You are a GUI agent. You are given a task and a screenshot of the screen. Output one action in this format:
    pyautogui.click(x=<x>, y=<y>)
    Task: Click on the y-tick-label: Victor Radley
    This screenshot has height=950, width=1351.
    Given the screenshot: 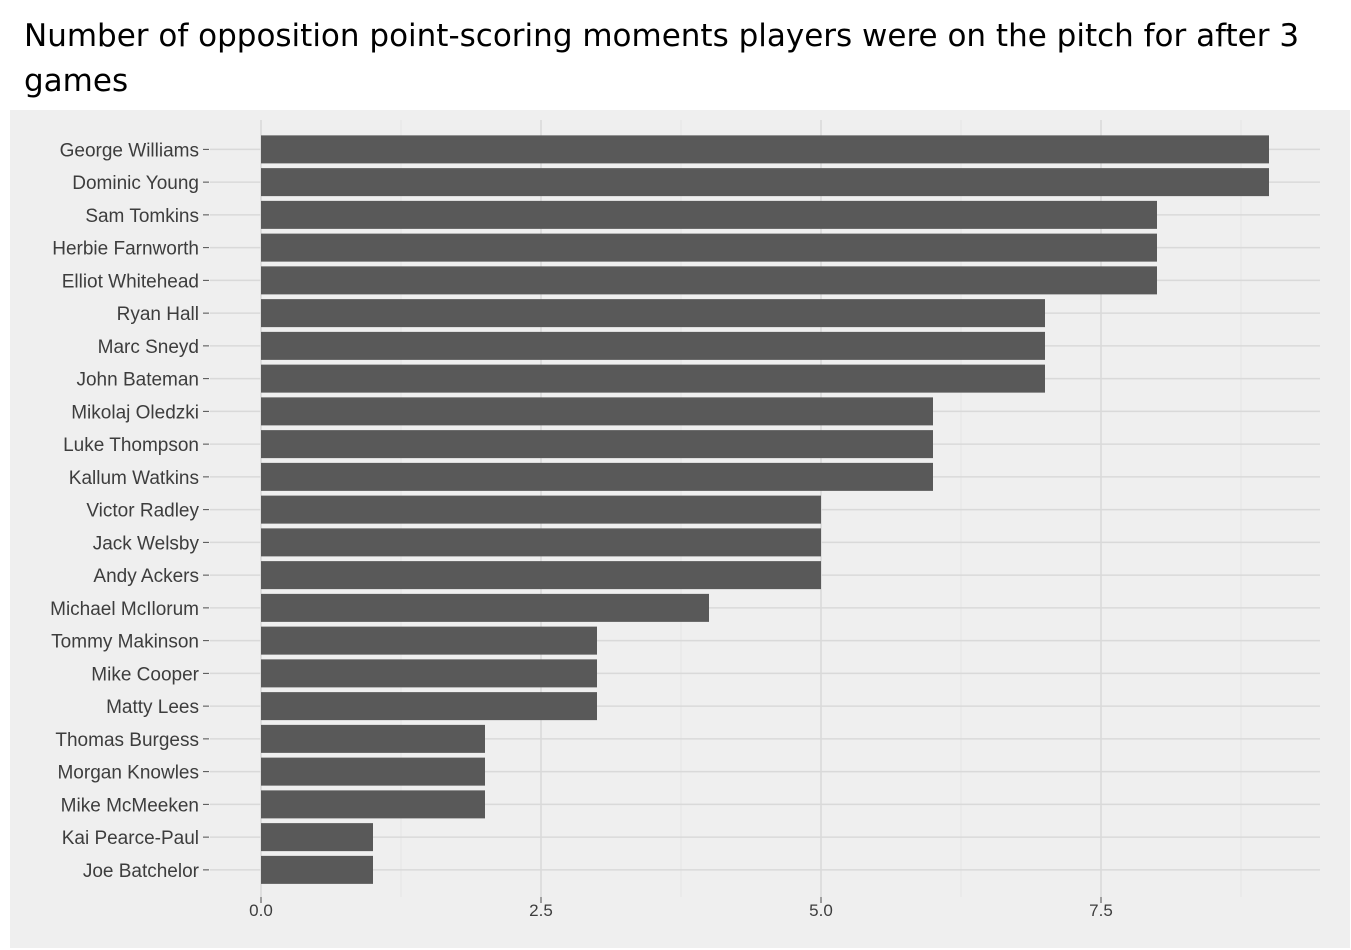 What is the action you would take?
    pyautogui.click(x=142, y=511)
    